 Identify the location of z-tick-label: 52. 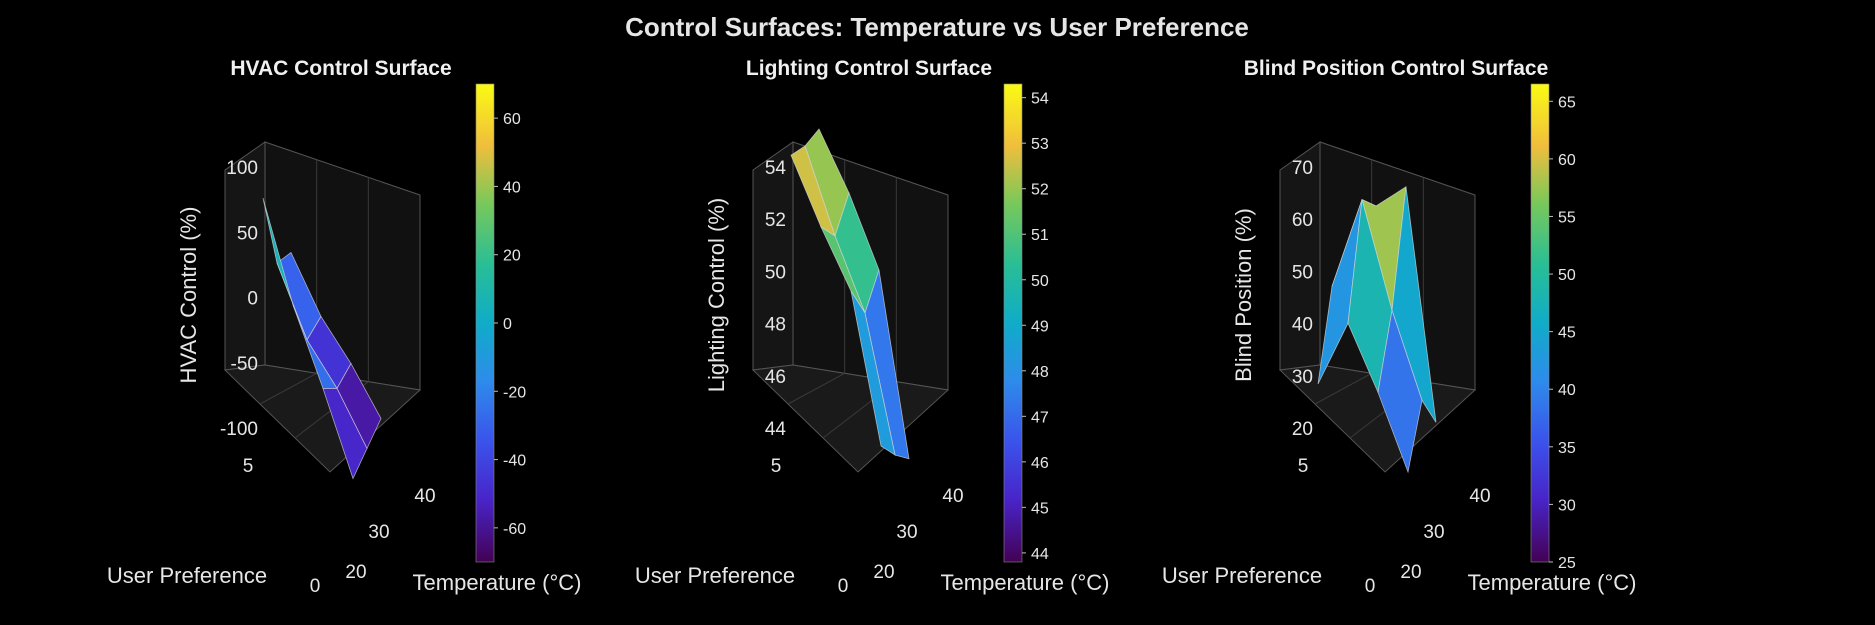
(775, 220).